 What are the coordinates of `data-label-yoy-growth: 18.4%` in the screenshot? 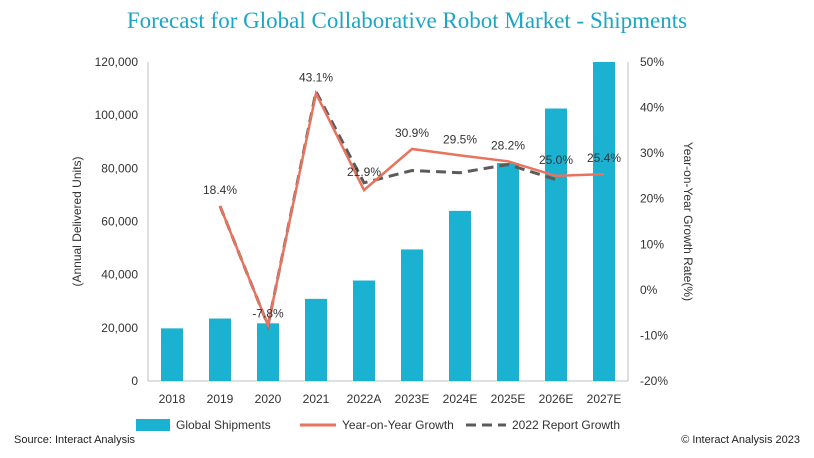 It's located at (220, 190).